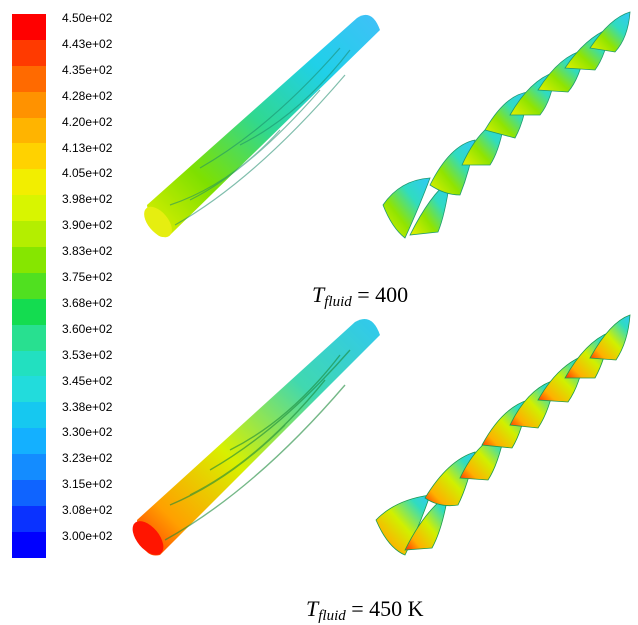  Describe the element at coordinates (87, 43) in the screenshot. I see `legend-tick-label: 4.43e+02` at that location.